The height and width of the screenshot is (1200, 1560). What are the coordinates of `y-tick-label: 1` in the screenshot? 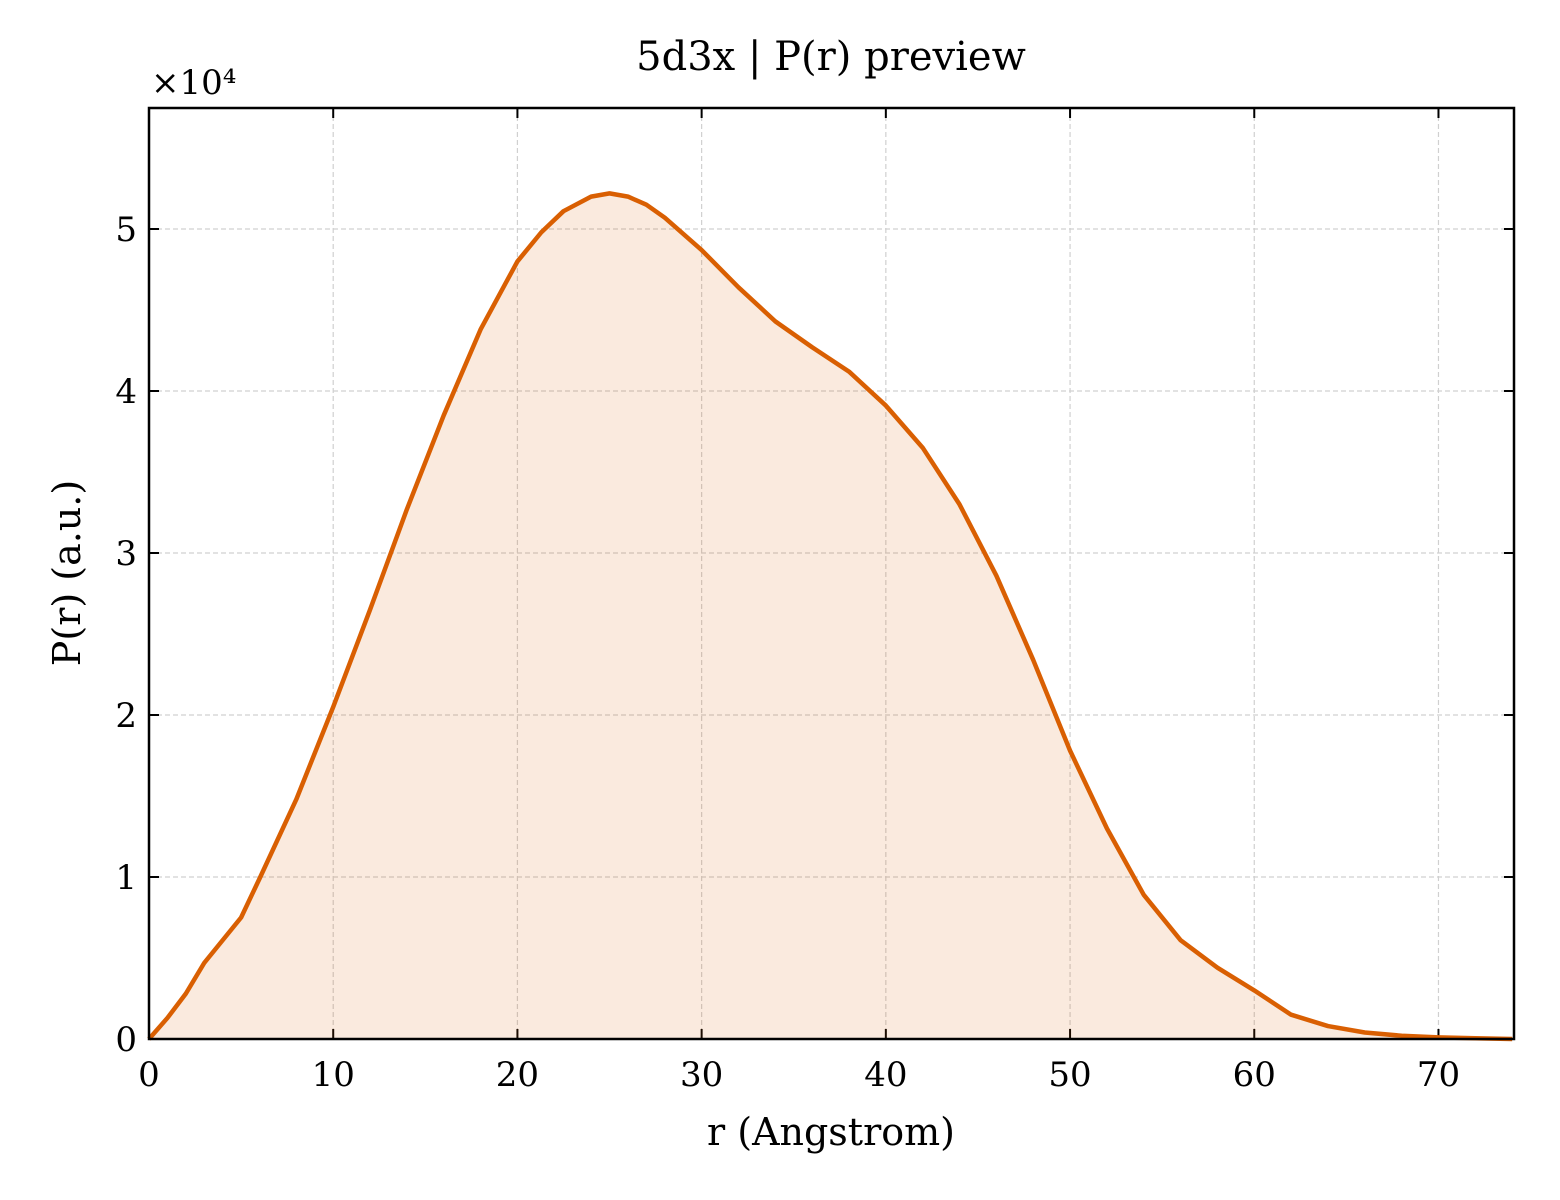 It's located at (126, 878).